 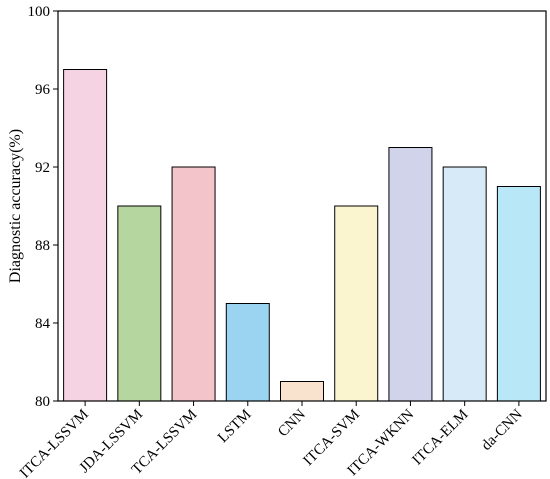 I want to click on bar-itca-svm, so click(x=356, y=303).